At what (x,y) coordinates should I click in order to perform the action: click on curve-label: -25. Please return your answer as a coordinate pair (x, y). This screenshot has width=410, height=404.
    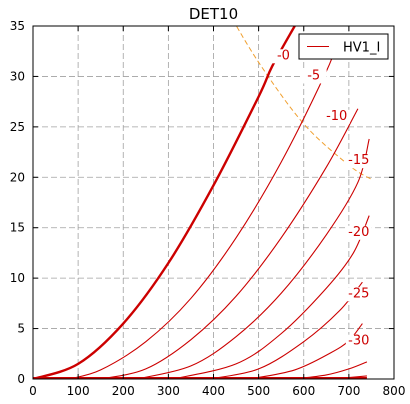
    Looking at the image, I should click on (358, 293).